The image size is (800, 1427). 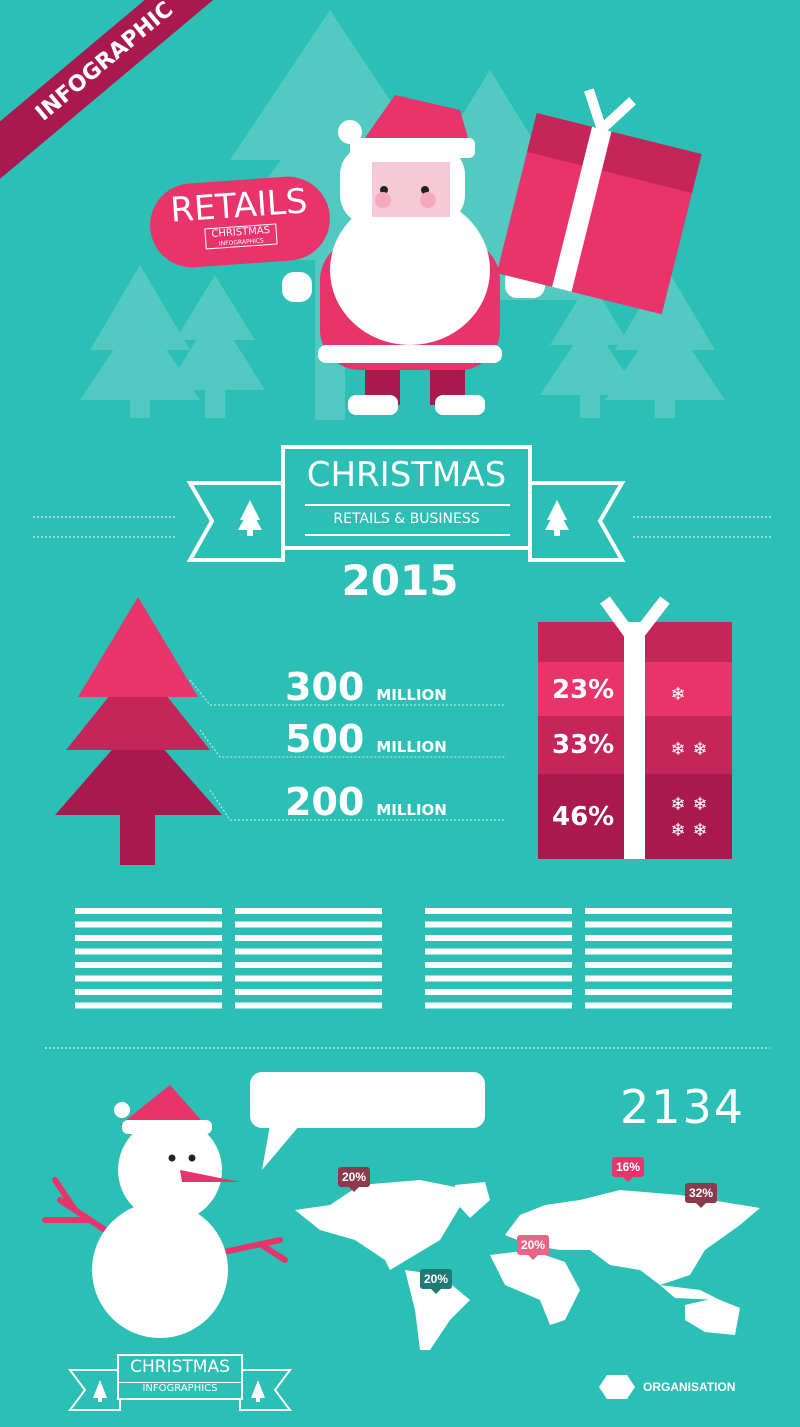 What do you see at coordinates (690, 1292) in the screenshot?
I see `southeast-asia` at bounding box center [690, 1292].